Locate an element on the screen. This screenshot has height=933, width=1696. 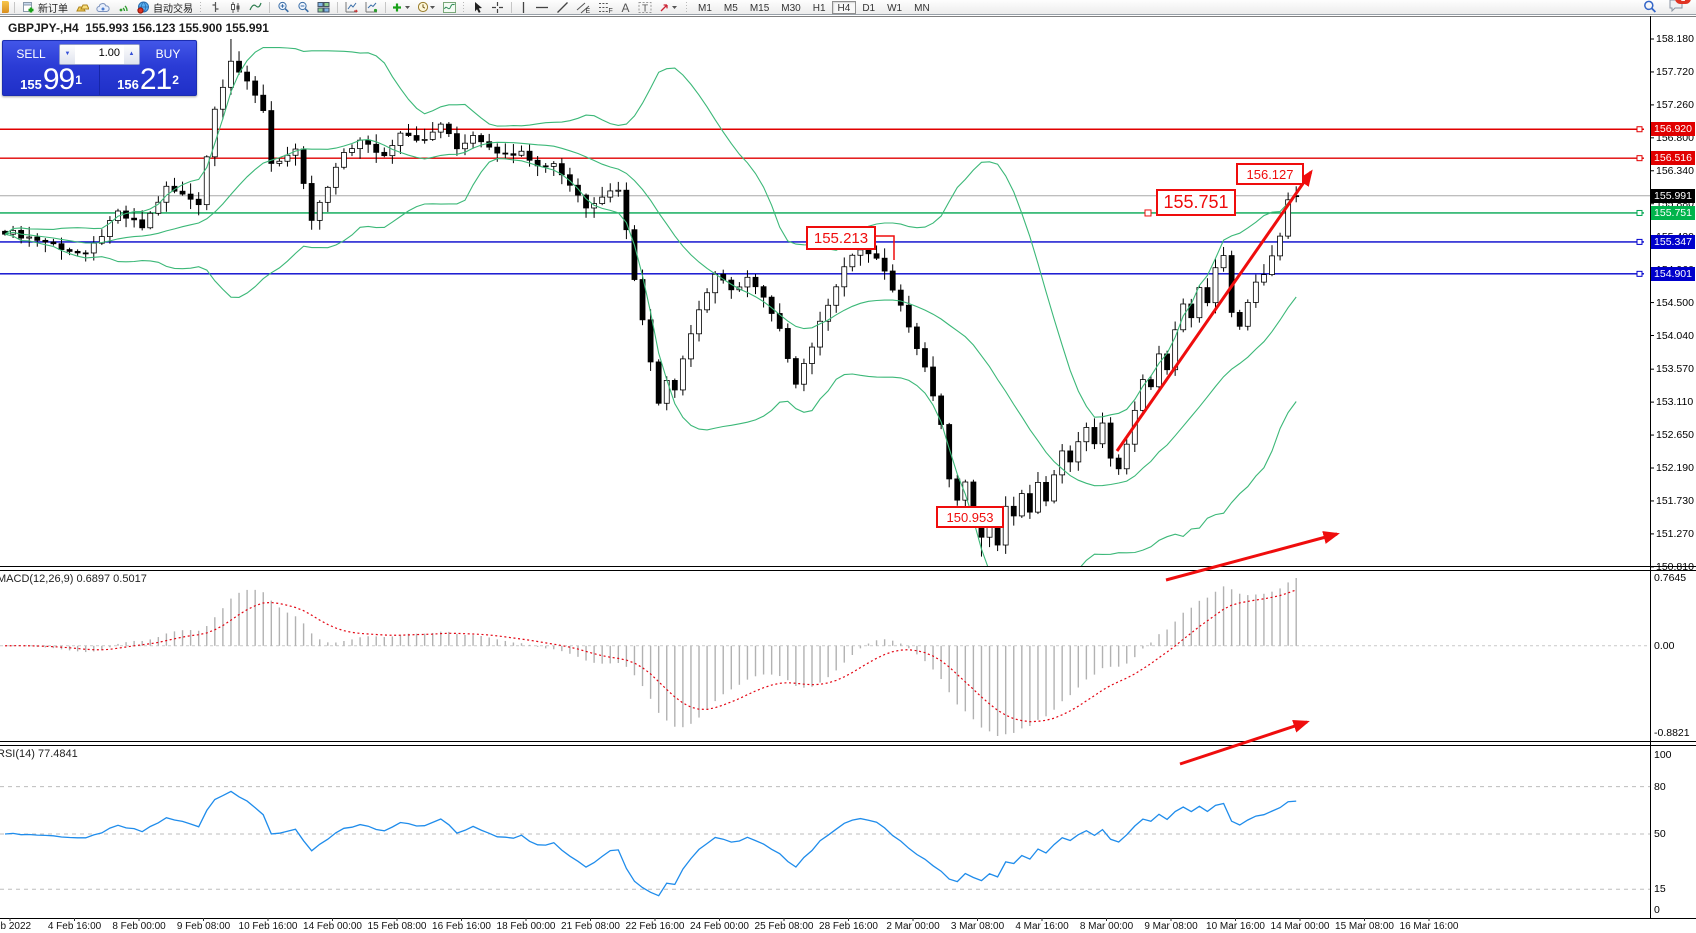
timeframe-m15: M15 is located at coordinates (759, 7).